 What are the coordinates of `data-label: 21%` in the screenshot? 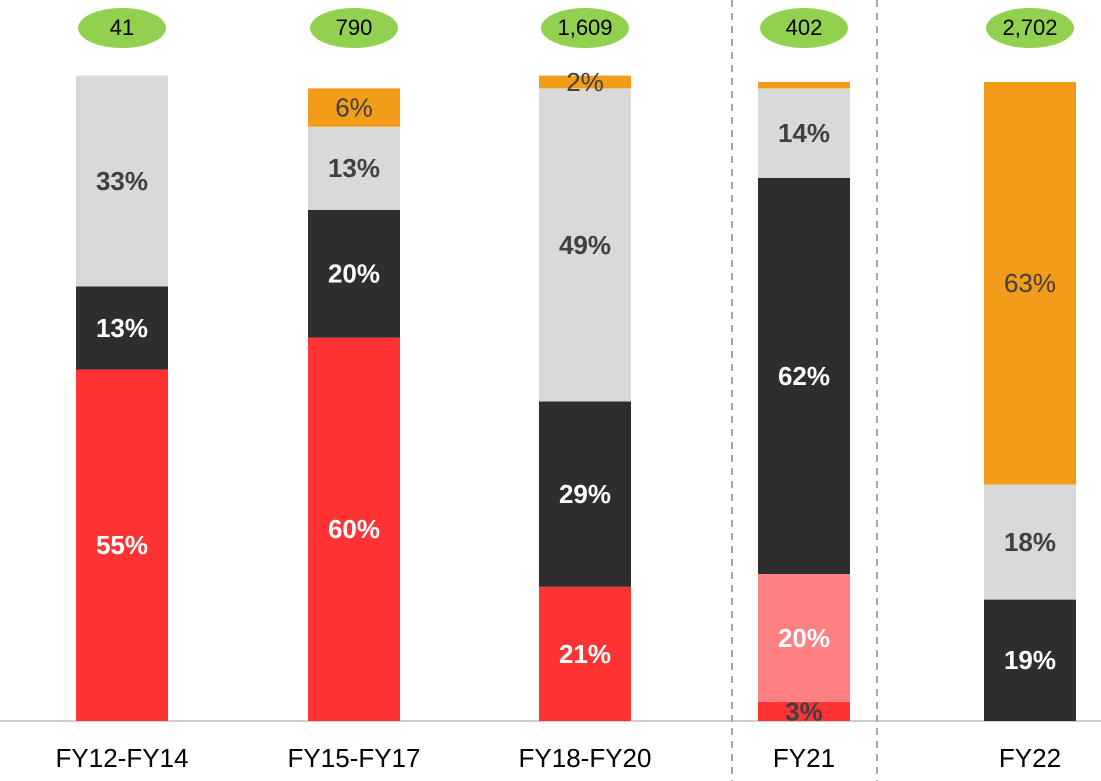 It's located at (585, 654).